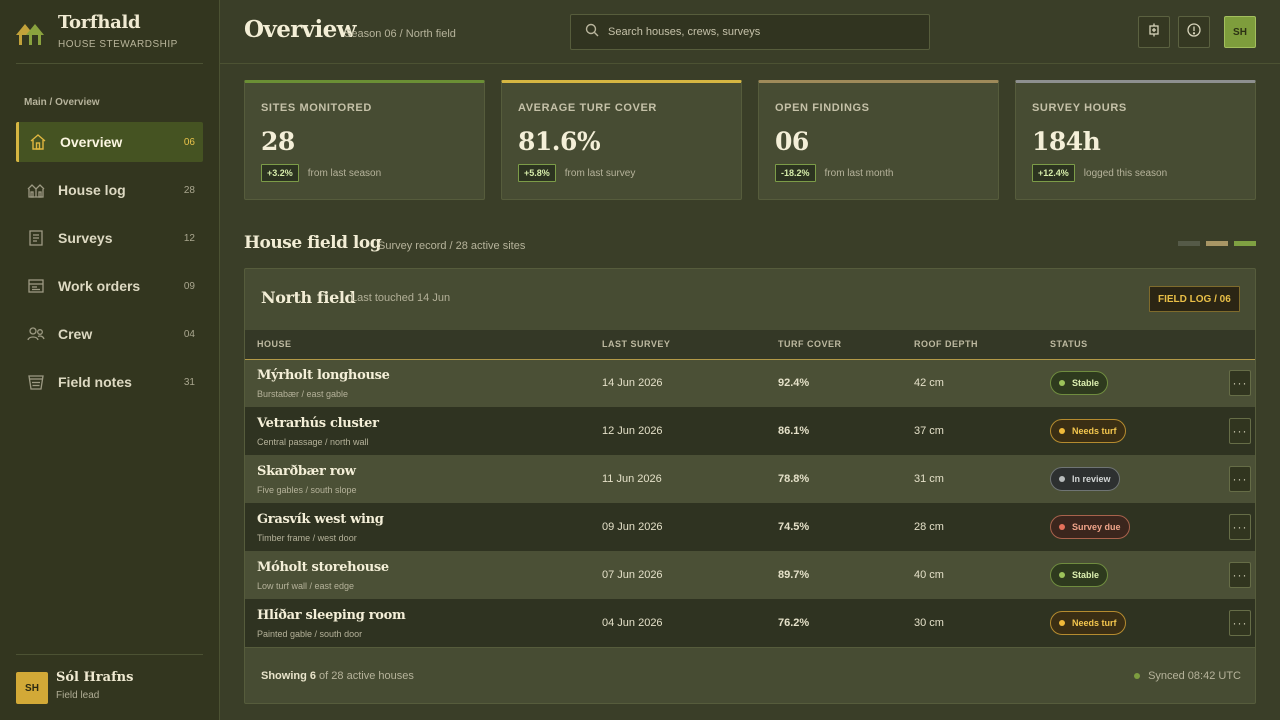 This screenshot has height=720, width=1280. Describe the element at coordinates (1146, 527) in the screenshot. I see `status-cell: Survey due ···` at that location.